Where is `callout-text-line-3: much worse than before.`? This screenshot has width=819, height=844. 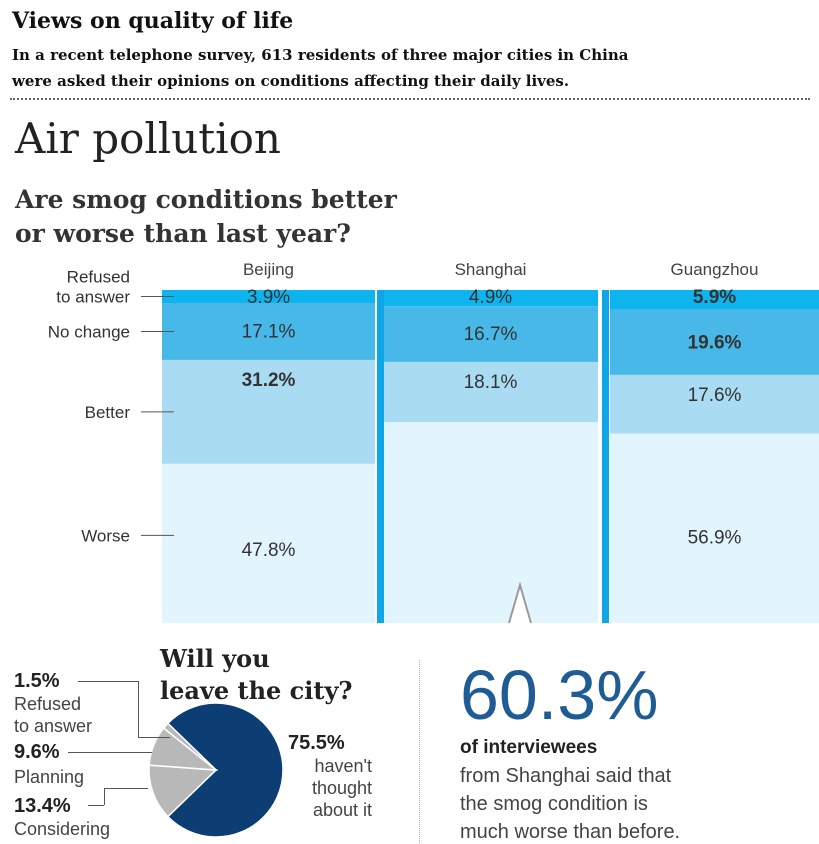 callout-text-line-3: much worse than before. is located at coordinates (570, 832).